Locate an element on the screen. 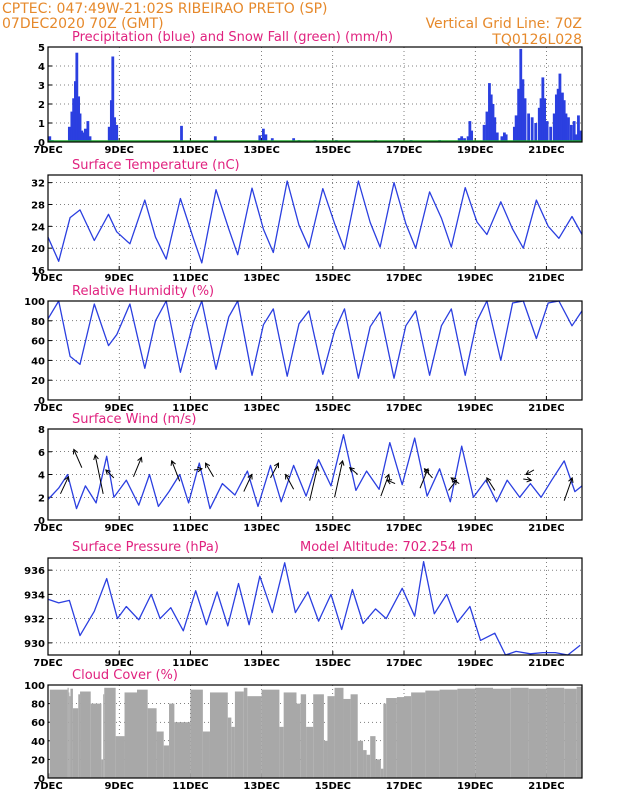 This screenshot has width=618, height=800. y-tick-label: 6 is located at coordinates (41, 453).